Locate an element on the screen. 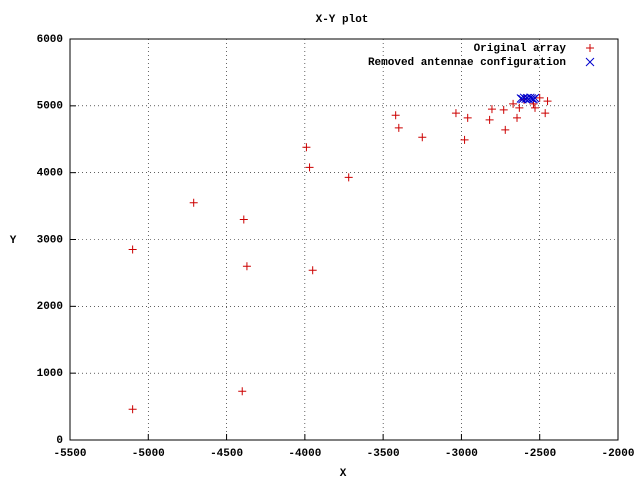 Image resolution: width=640 pixels, height=480 pixels. x-tick-label: -3500 is located at coordinates (383, 454).